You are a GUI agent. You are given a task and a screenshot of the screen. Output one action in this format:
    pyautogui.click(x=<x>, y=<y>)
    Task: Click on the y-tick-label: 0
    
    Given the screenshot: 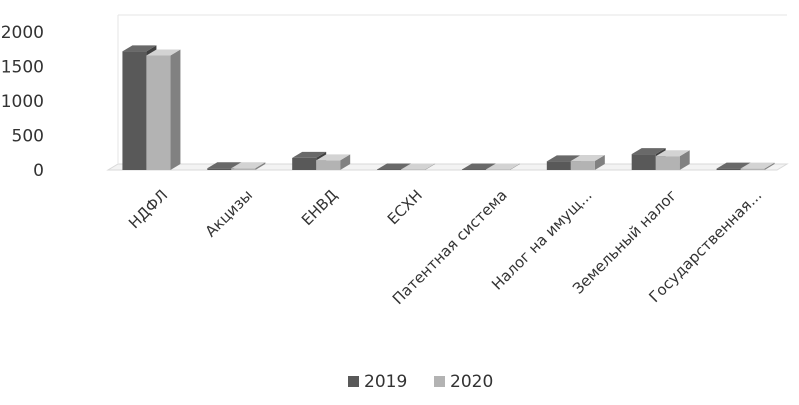 What is the action you would take?
    pyautogui.click(x=38, y=171)
    